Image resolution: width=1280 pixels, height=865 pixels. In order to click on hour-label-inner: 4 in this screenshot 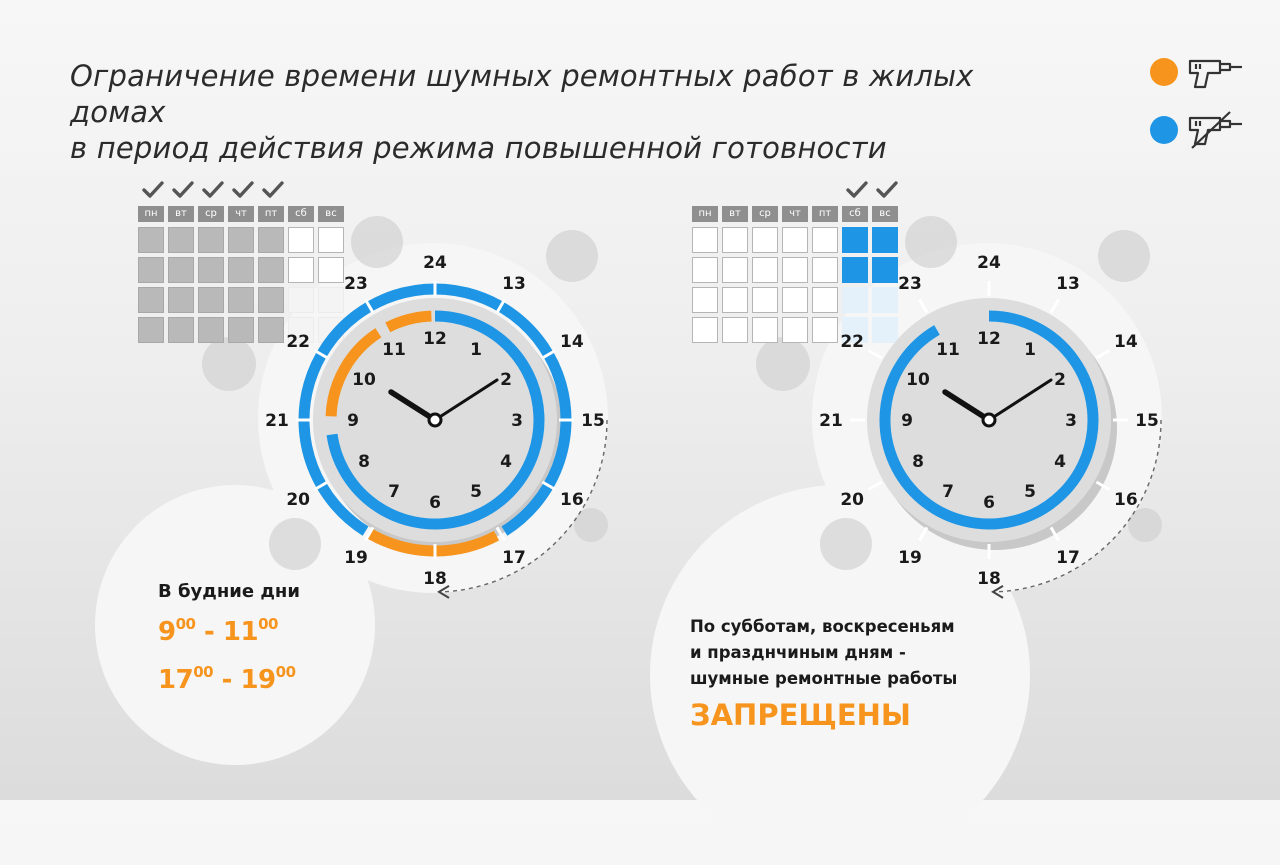, I will do `click(506, 462)`.